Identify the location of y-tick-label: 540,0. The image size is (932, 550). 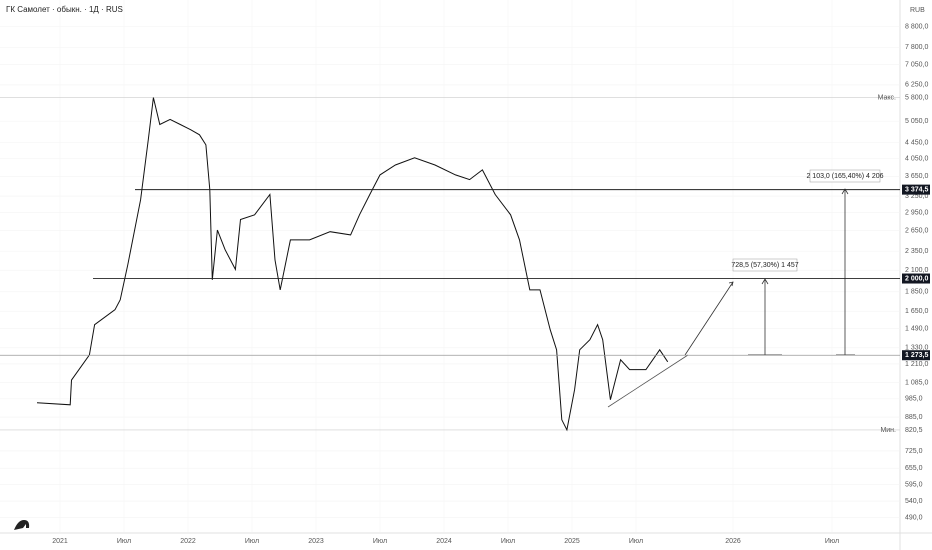
(914, 501).